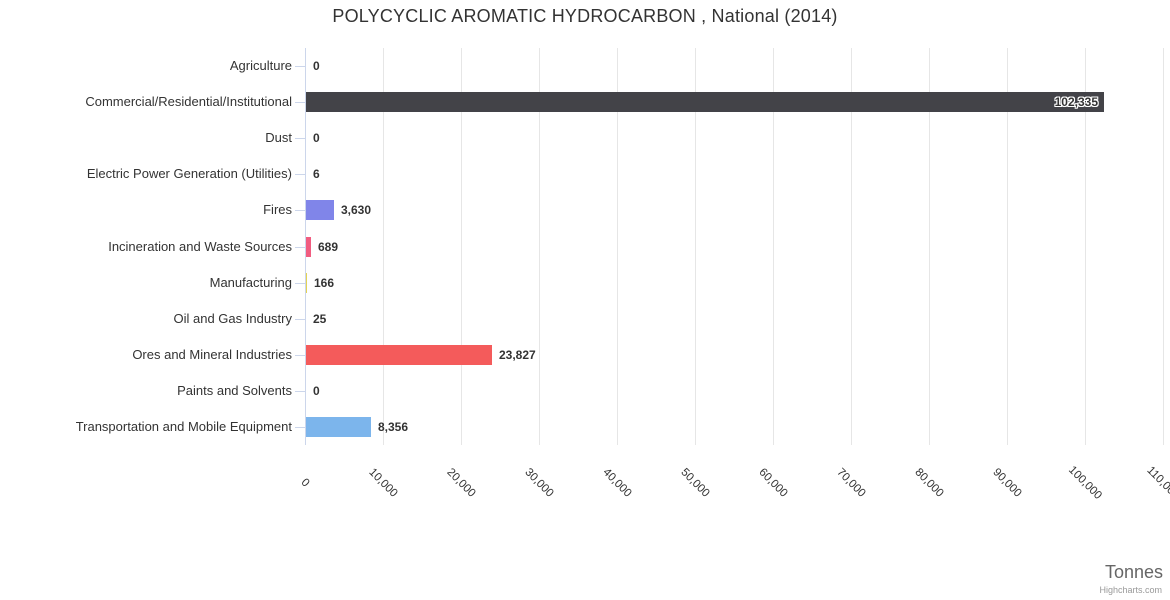  Describe the element at coordinates (695, 483) in the screenshot. I see `x-axis-tick-label: 50,000` at that location.